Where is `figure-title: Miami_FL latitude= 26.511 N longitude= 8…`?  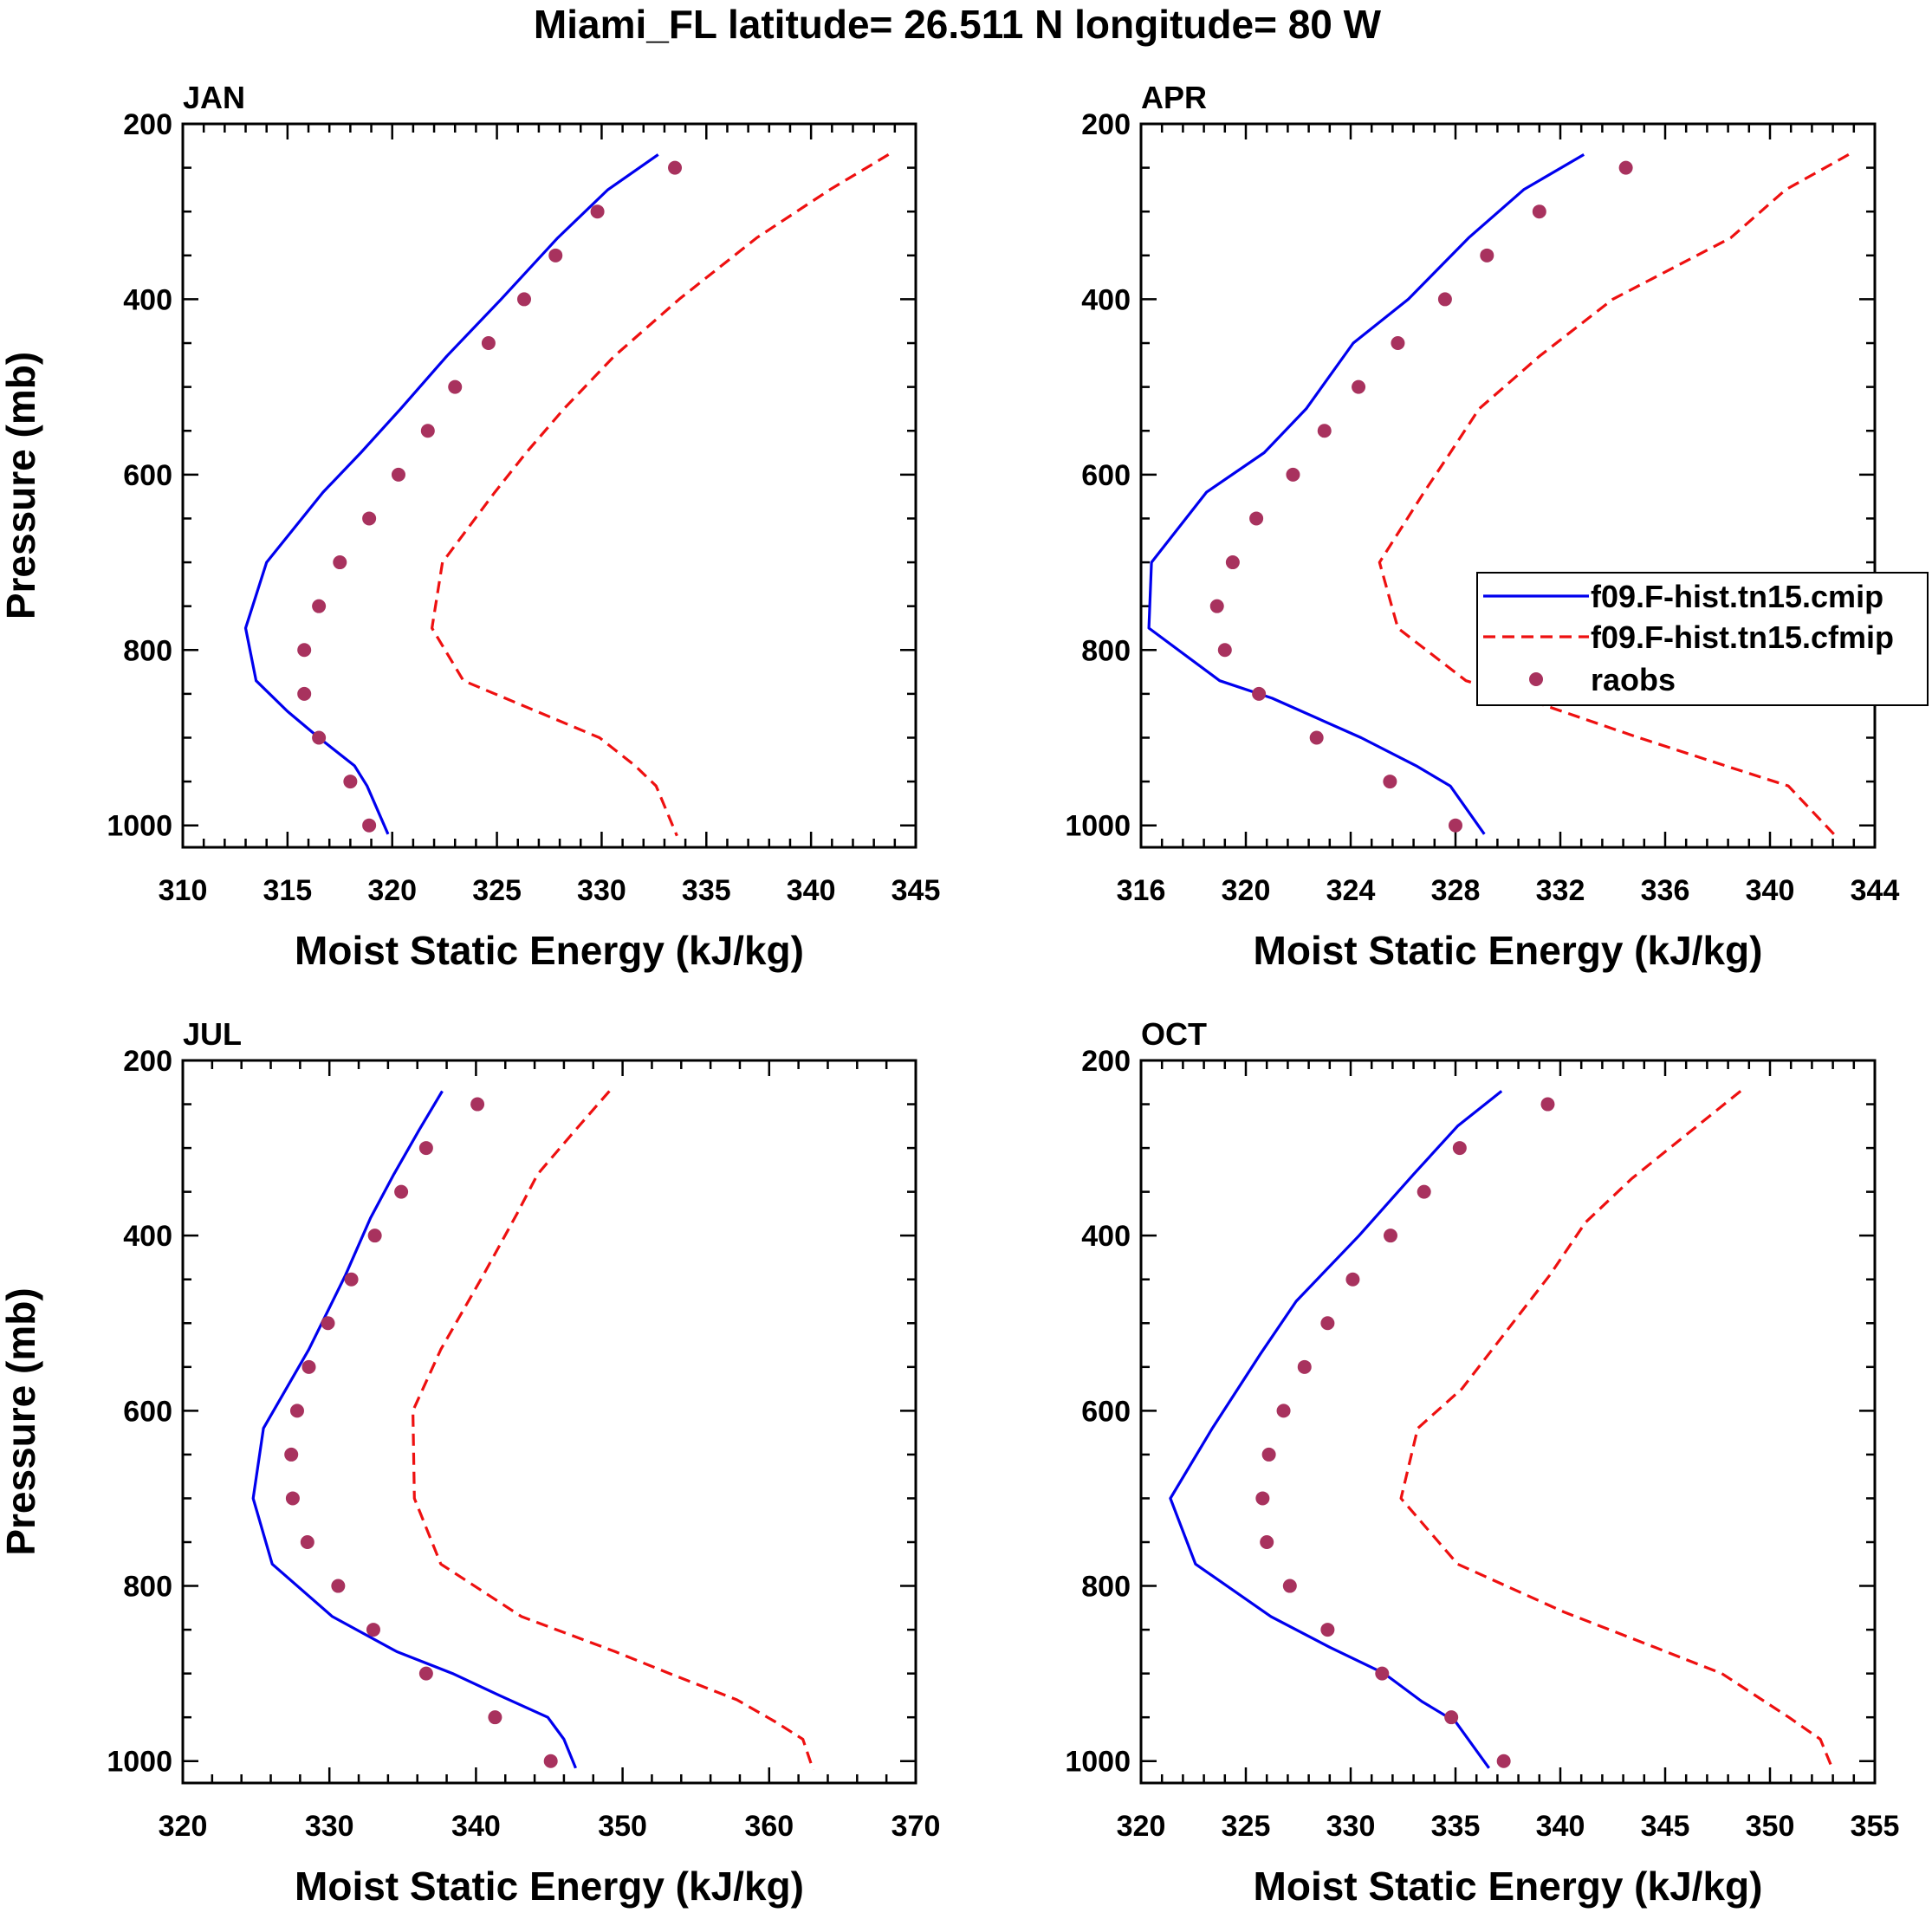 figure-title: Miami_FL latitude= 26.511 N longitude= 8… is located at coordinates (958, 25).